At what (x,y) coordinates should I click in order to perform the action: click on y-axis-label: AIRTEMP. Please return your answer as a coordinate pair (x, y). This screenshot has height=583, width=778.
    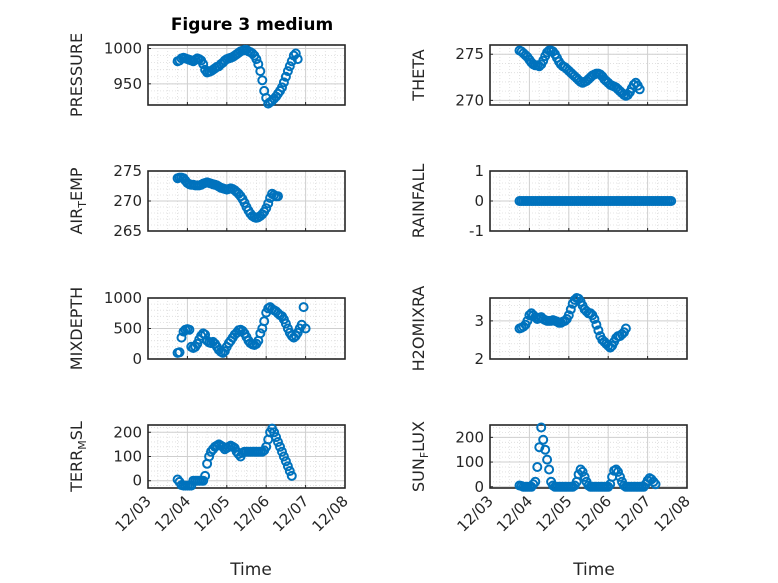
    Looking at the image, I should click on (78, 200).